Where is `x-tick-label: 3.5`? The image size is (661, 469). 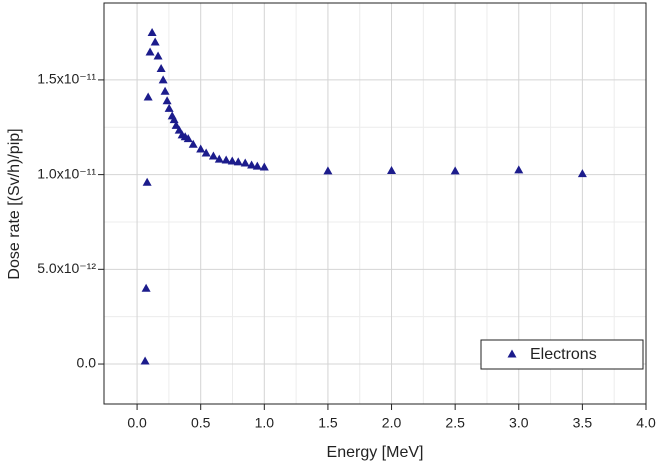 x-tick-label: 3.5 is located at coordinates (583, 423).